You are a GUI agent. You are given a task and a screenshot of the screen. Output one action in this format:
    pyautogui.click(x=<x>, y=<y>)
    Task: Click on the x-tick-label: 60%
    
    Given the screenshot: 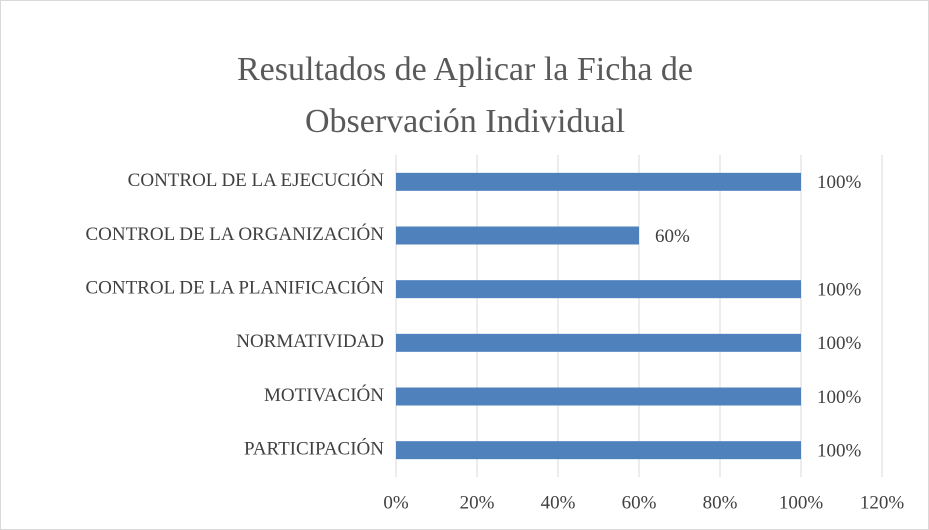 What is the action you would take?
    pyautogui.click(x=639, y=502)
    